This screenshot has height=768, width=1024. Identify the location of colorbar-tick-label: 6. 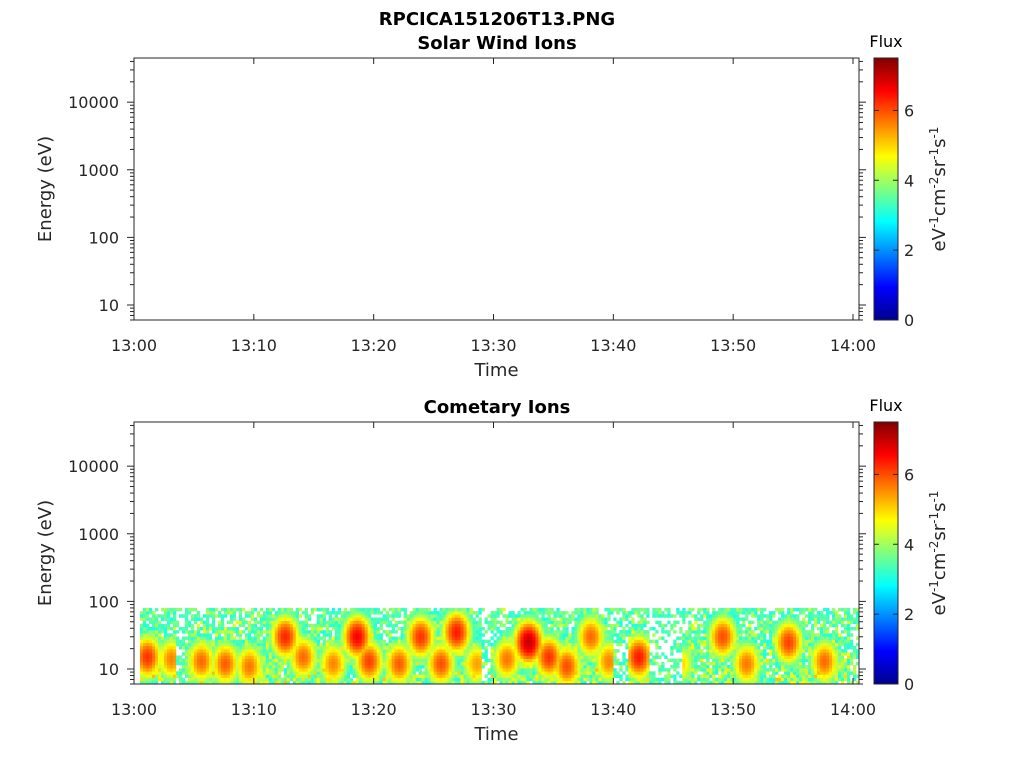
(909, 110).